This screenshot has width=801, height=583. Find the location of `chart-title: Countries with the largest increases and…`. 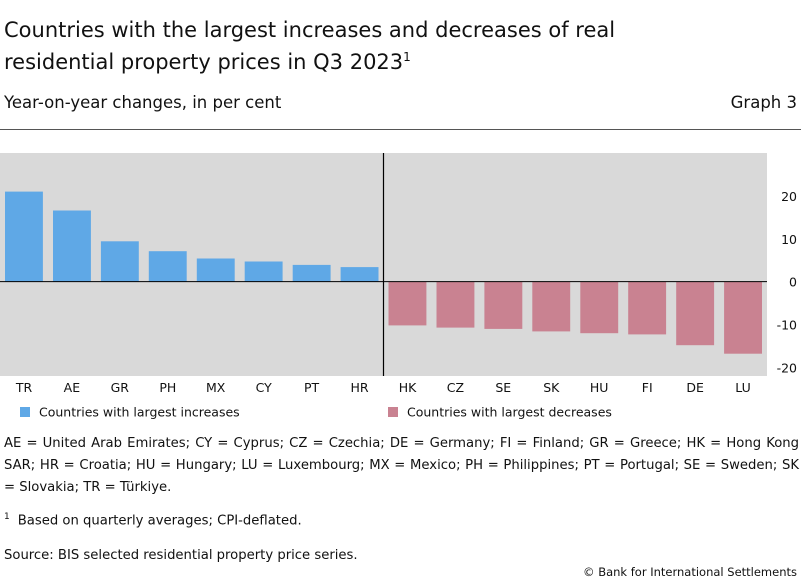

chart-title: Countries with the largest increases and… is located at coordinates (354, 46).